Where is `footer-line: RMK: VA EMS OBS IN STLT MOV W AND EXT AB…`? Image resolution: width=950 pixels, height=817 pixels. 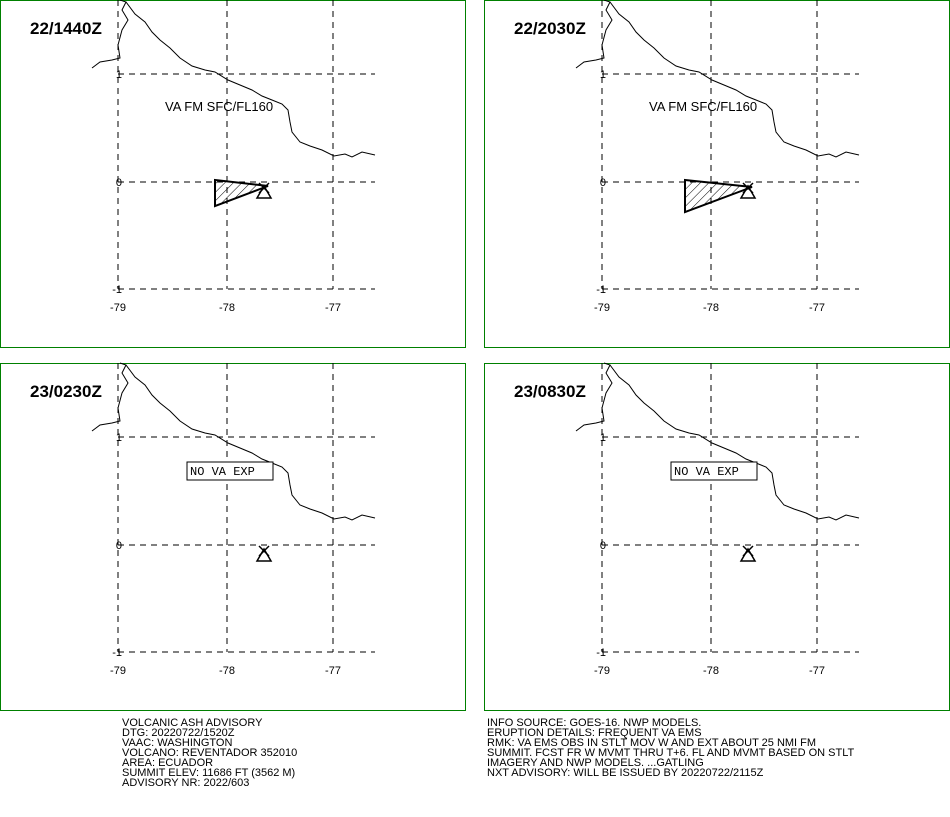
footer-line: RMK: VA EMS OBS IN STLT MOV W AND EXT AB… is located at coordinates (651, 743).